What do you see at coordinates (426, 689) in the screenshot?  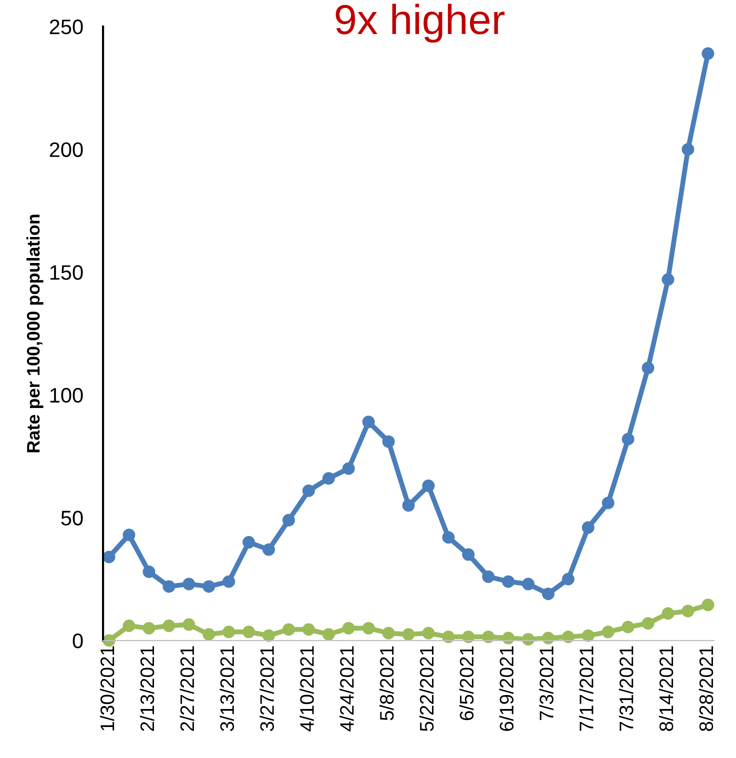 I see `x-tick-label: 5/22/2021` at bounding box center [426, 689].